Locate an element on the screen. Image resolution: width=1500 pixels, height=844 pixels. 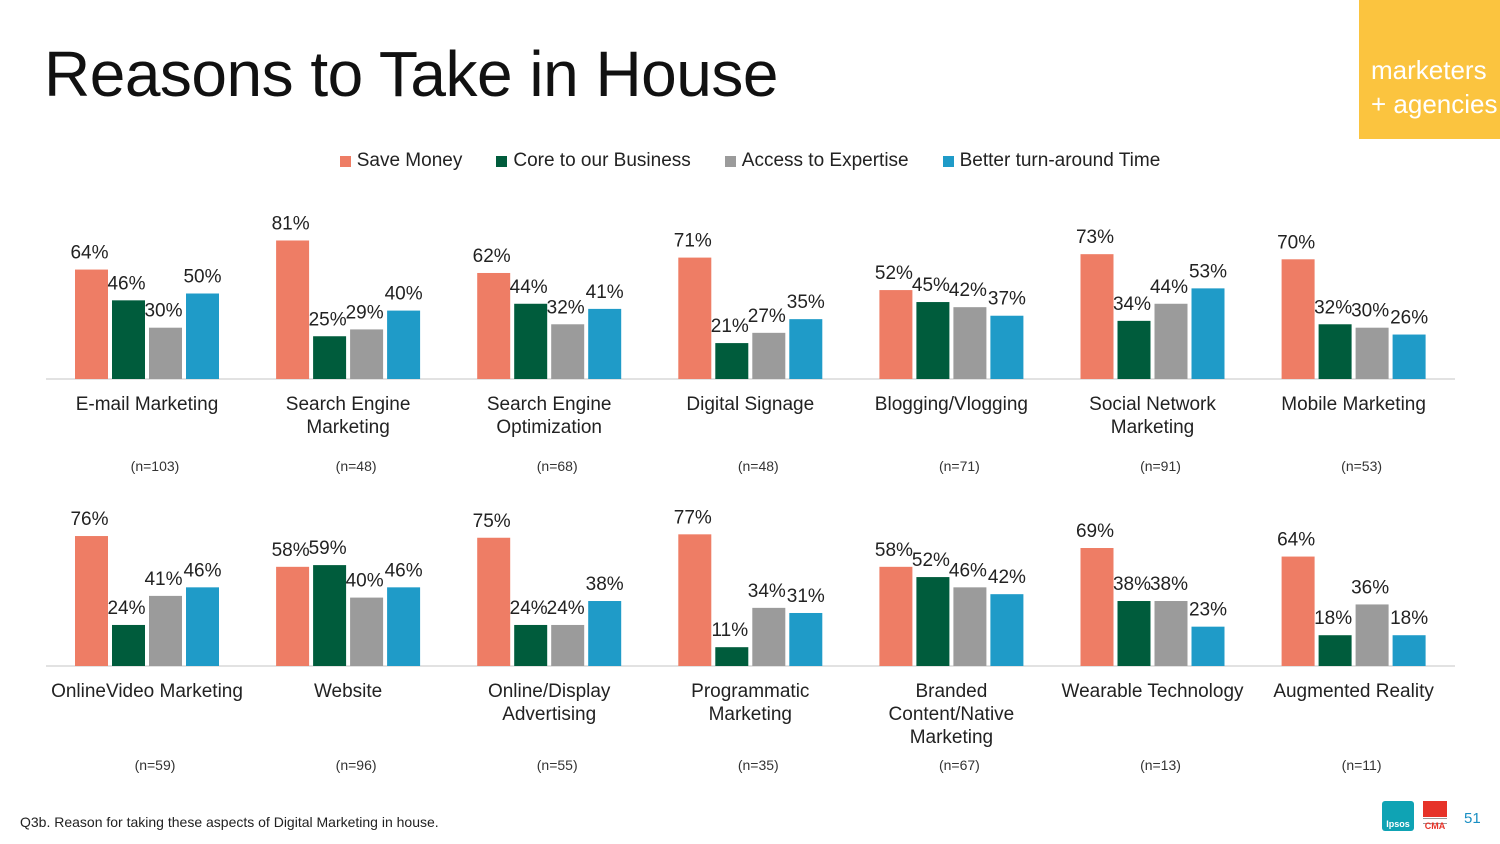
data-label: 70% is located at coordinates (1296, 242).